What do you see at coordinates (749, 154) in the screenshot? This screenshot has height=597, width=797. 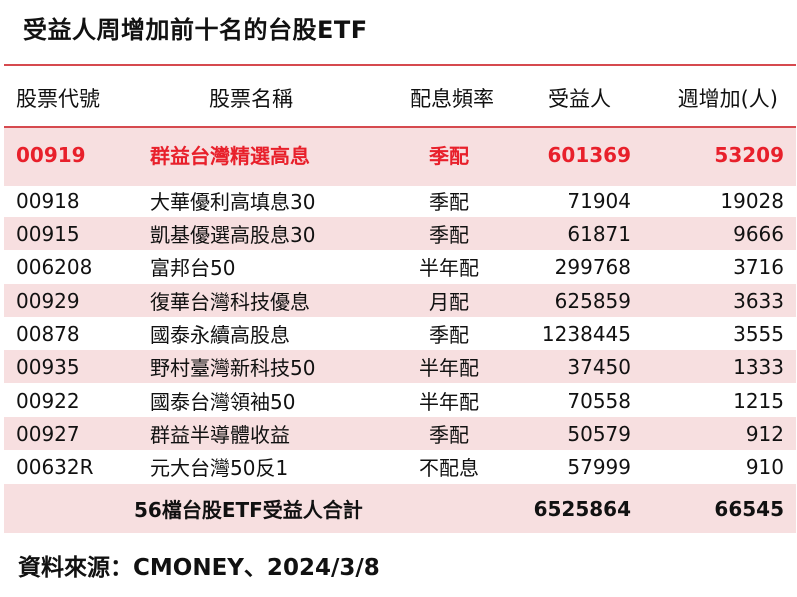 I see `cell-increase: 53209` at bounding box center [749, 154].